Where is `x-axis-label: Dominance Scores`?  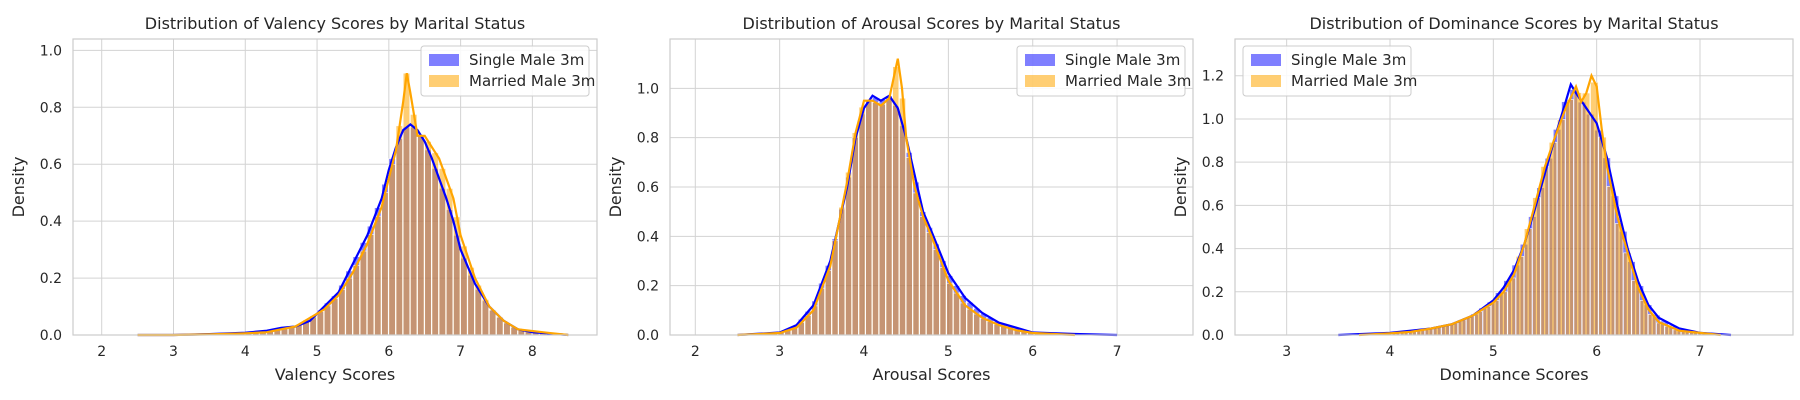 x-axis-label: Dominance Scores is located at coordinates (1513, 374).